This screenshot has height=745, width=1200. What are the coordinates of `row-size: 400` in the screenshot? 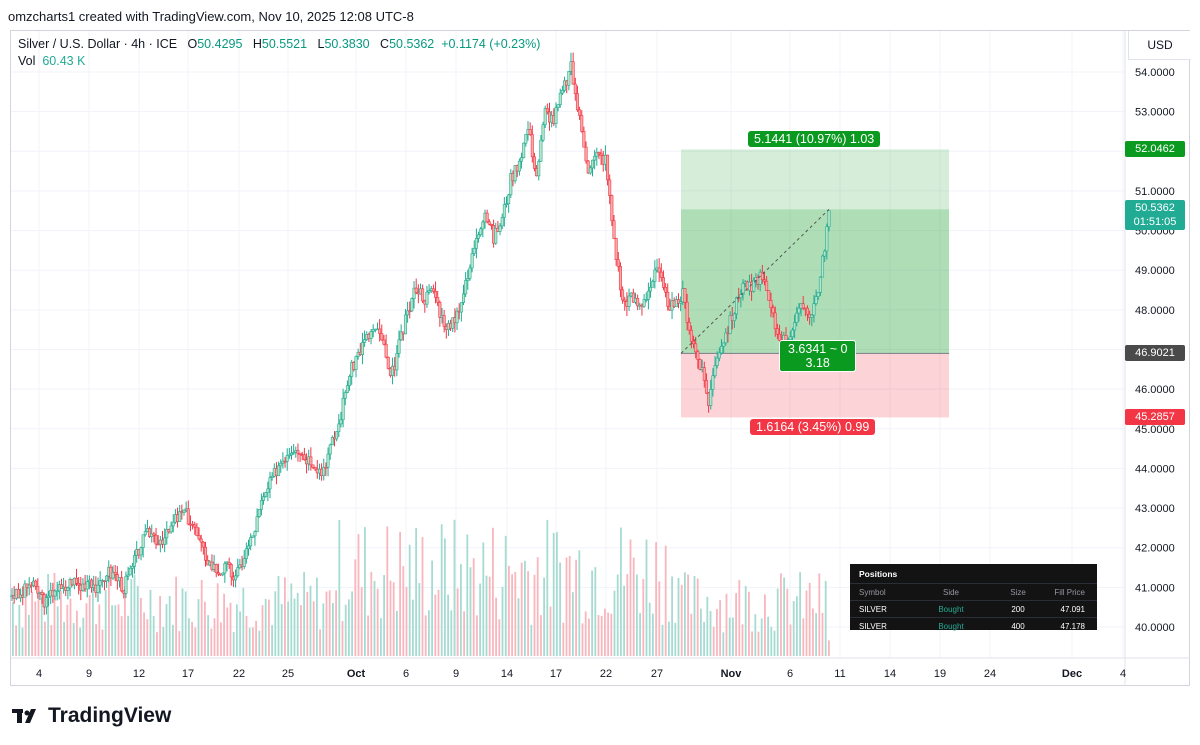 It's located at (1018, 625).